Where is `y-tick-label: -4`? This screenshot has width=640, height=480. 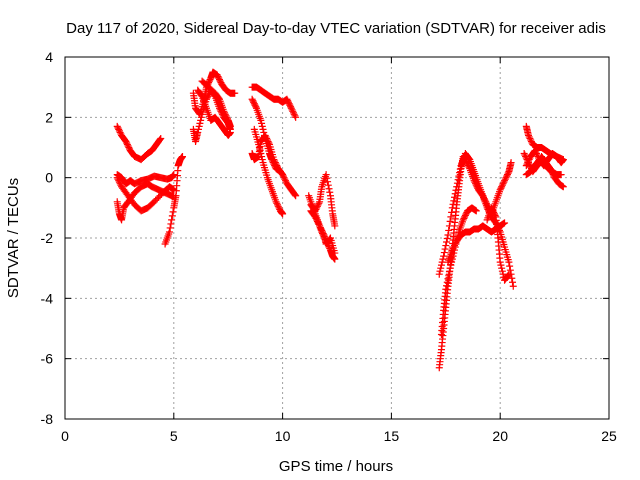 y-tick-label: -4 is located at coordinates (47, 298).